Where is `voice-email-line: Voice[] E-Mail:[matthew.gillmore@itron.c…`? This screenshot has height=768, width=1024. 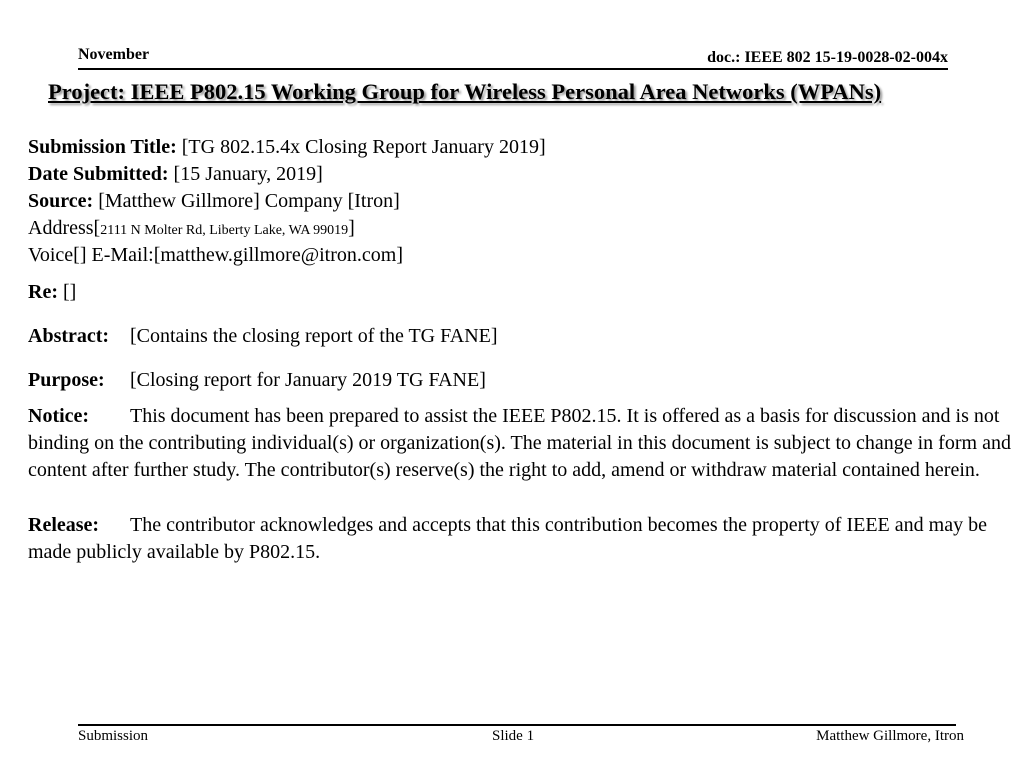
voice-email-line: Voice[] E-Mail:[matthew.gillmore@itron.c… is located at coordinates (215, 255).